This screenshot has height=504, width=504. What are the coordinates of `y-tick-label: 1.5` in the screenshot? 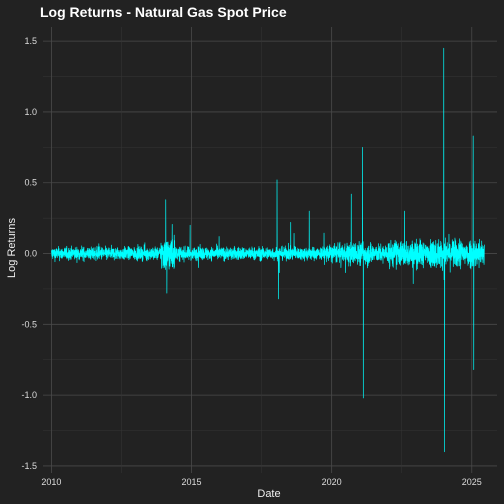 It's located at (30, 41).